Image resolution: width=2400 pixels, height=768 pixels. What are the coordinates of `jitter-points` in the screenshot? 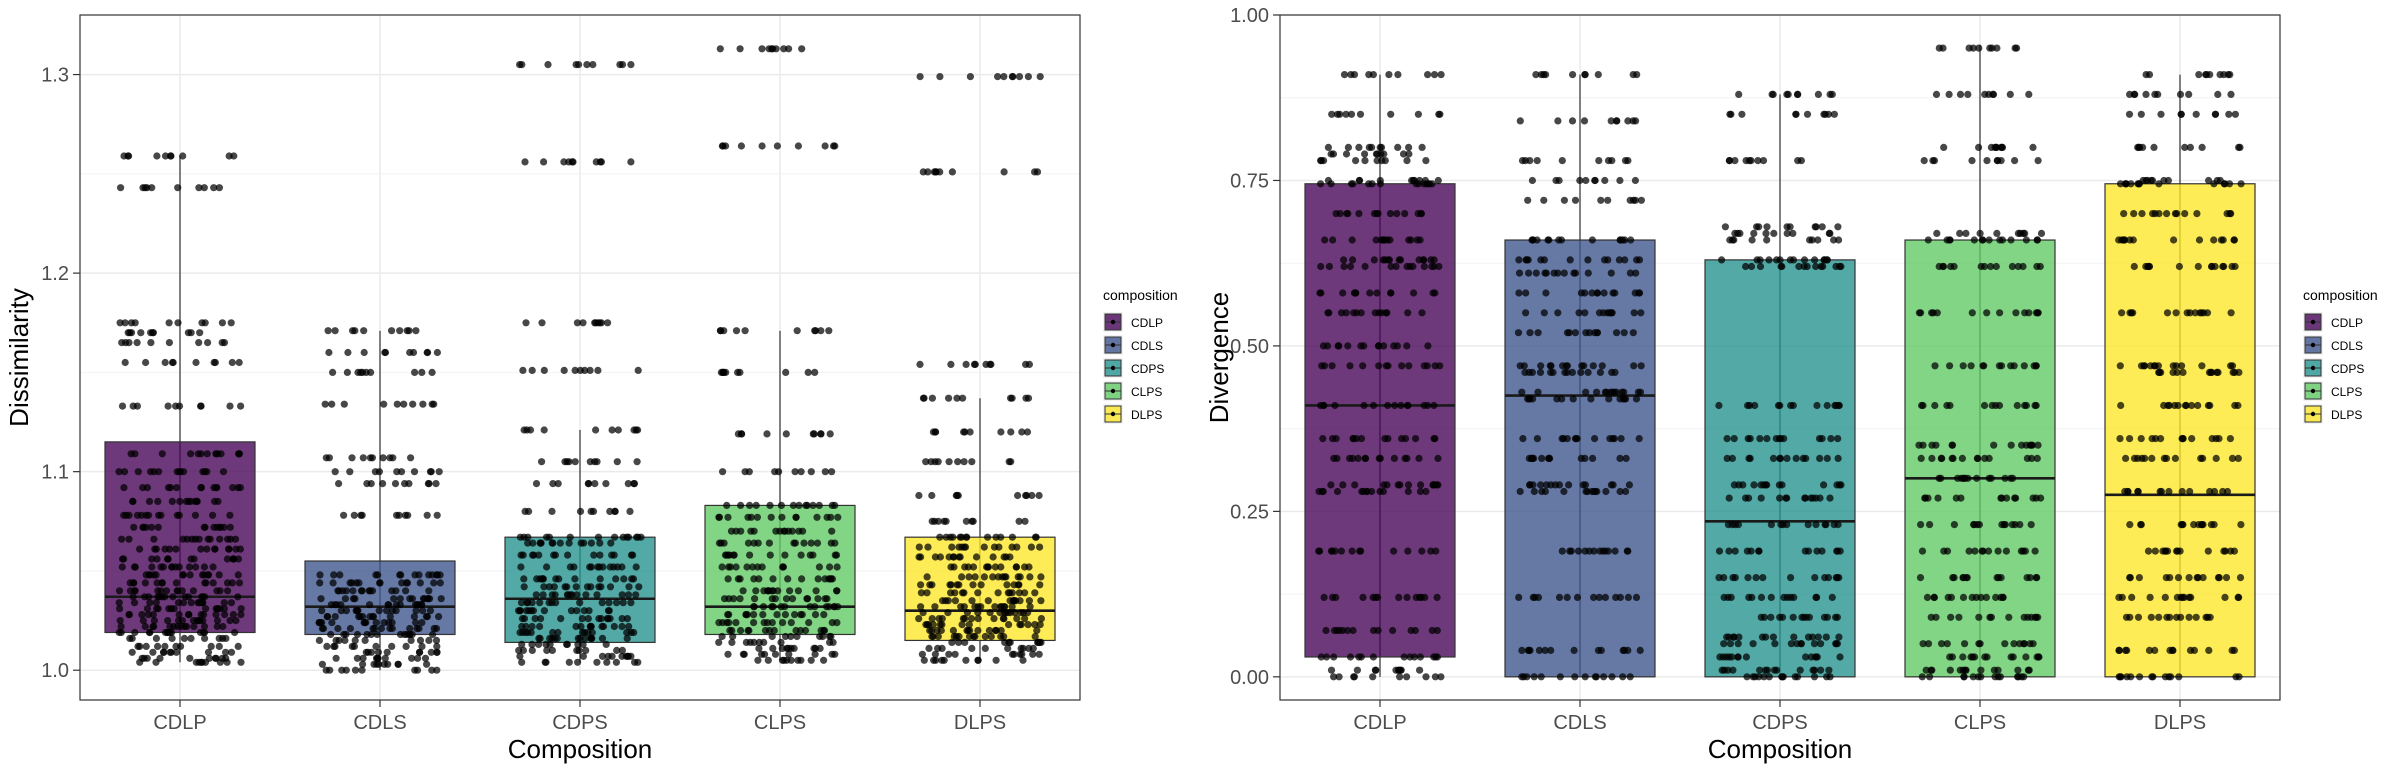 It's located at (1380, 376).